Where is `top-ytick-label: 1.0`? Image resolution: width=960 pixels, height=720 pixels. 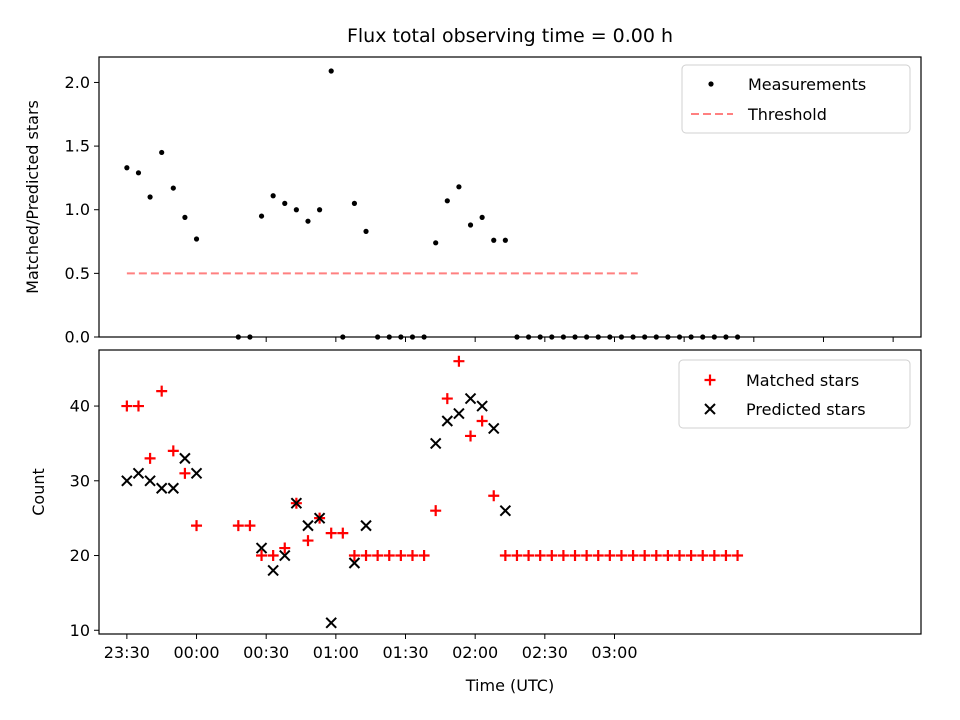
top-ytick-label: 1.0 is located at coordinates (77, 209).